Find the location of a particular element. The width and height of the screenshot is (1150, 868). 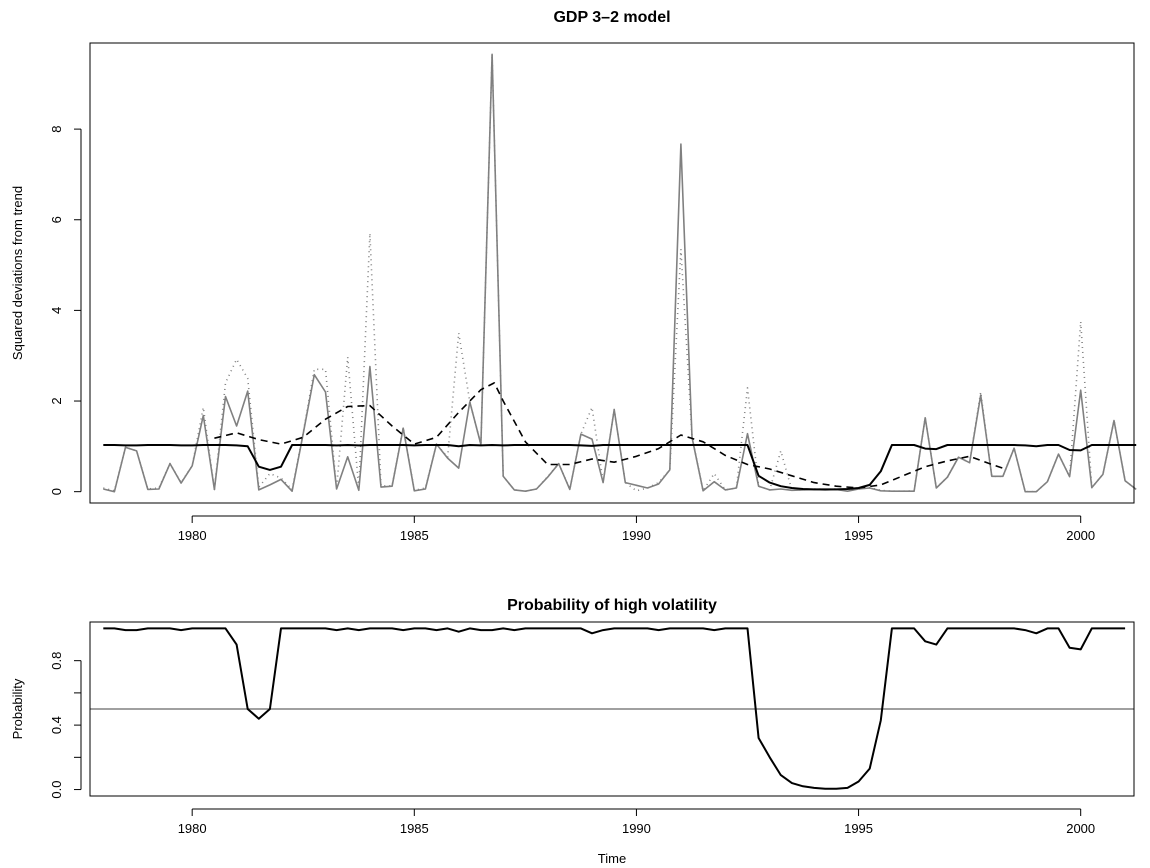

y-tick-label: 8 is located at coordinates (56, 128).